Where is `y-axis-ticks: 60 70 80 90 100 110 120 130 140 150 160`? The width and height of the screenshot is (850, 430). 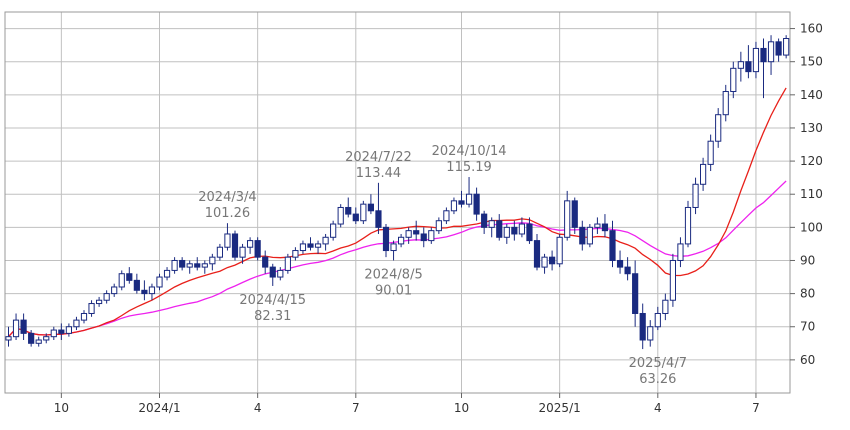
y-axis-ticks: 60 70 80 90 100 110 120 130 140 150 160 is located at coordinates (806, 194).